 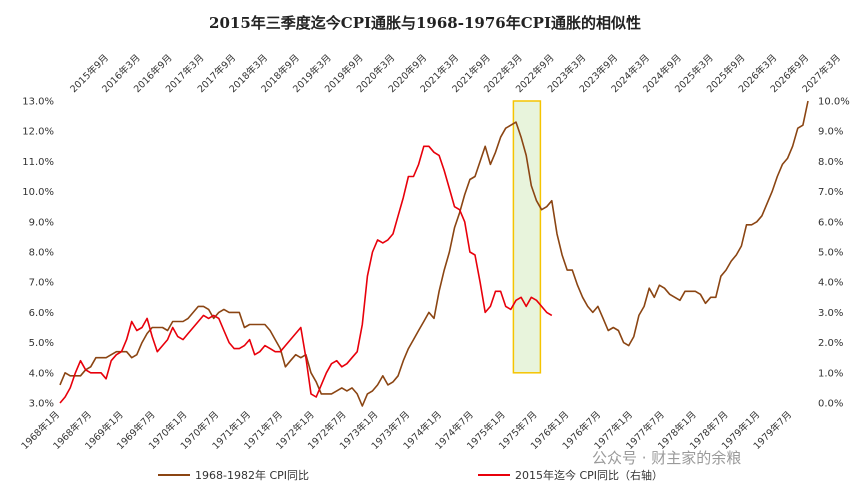 I want to click on right-y-tick-label: 0.0%, so click(x=830, y=404).